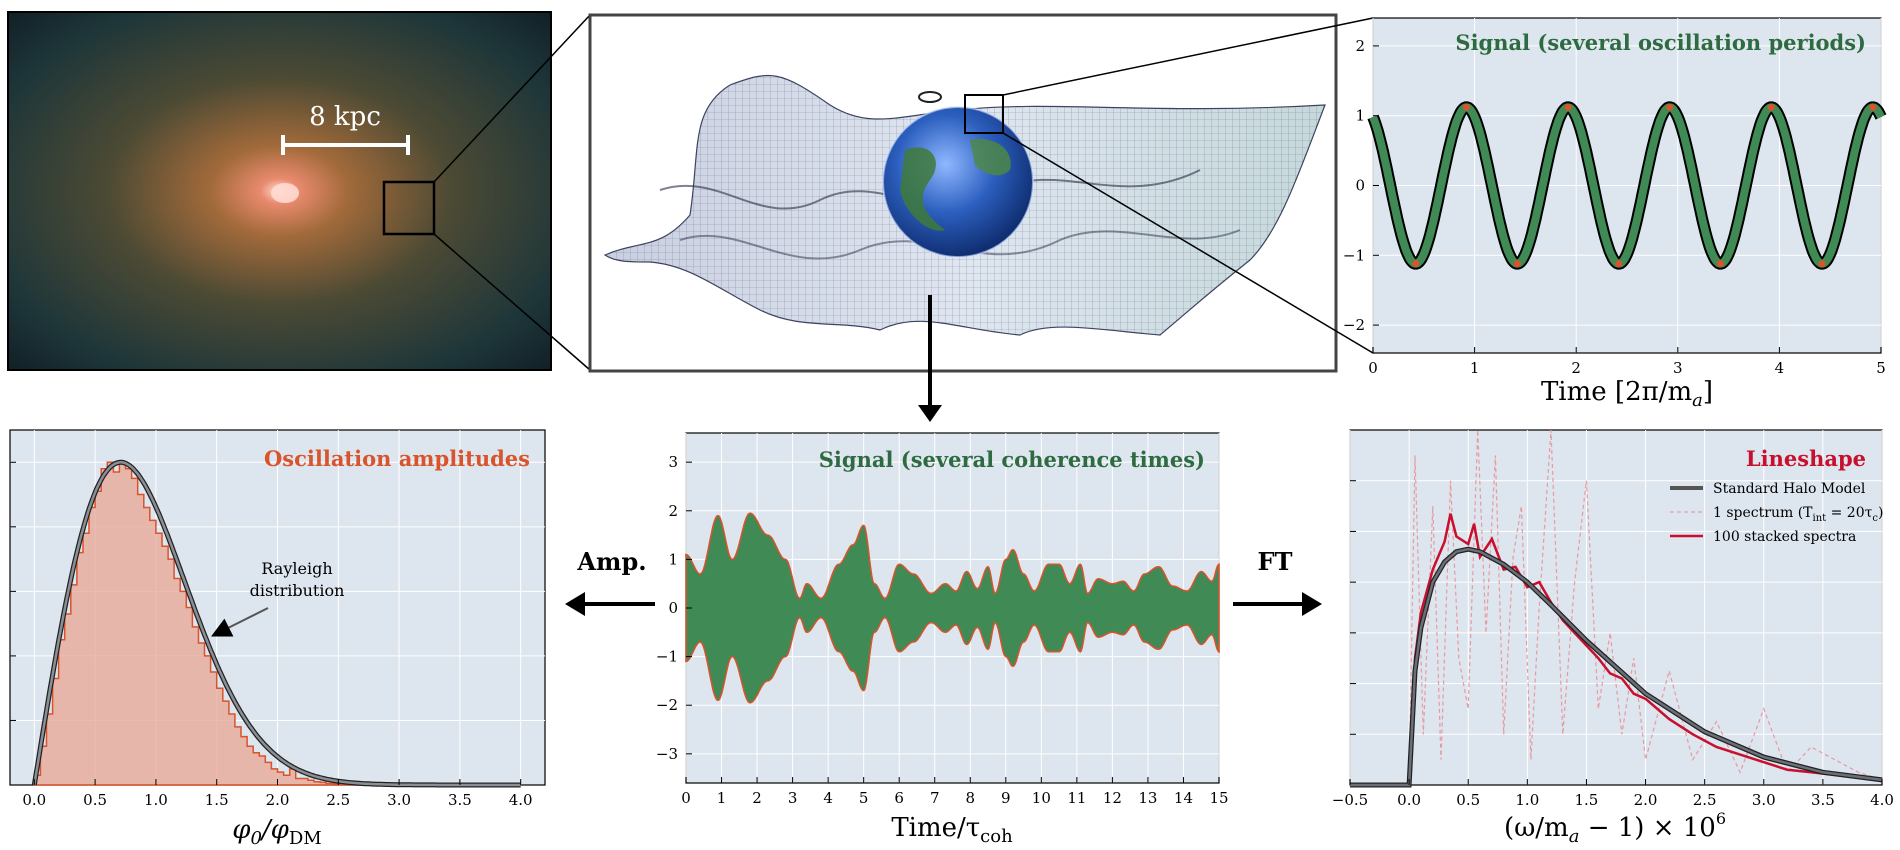 The height and width of the screenshot is (850, 1900). Describe the element at coordinates (512, 302) in the screenshot. I see `zoom-line-bottom` at that location.